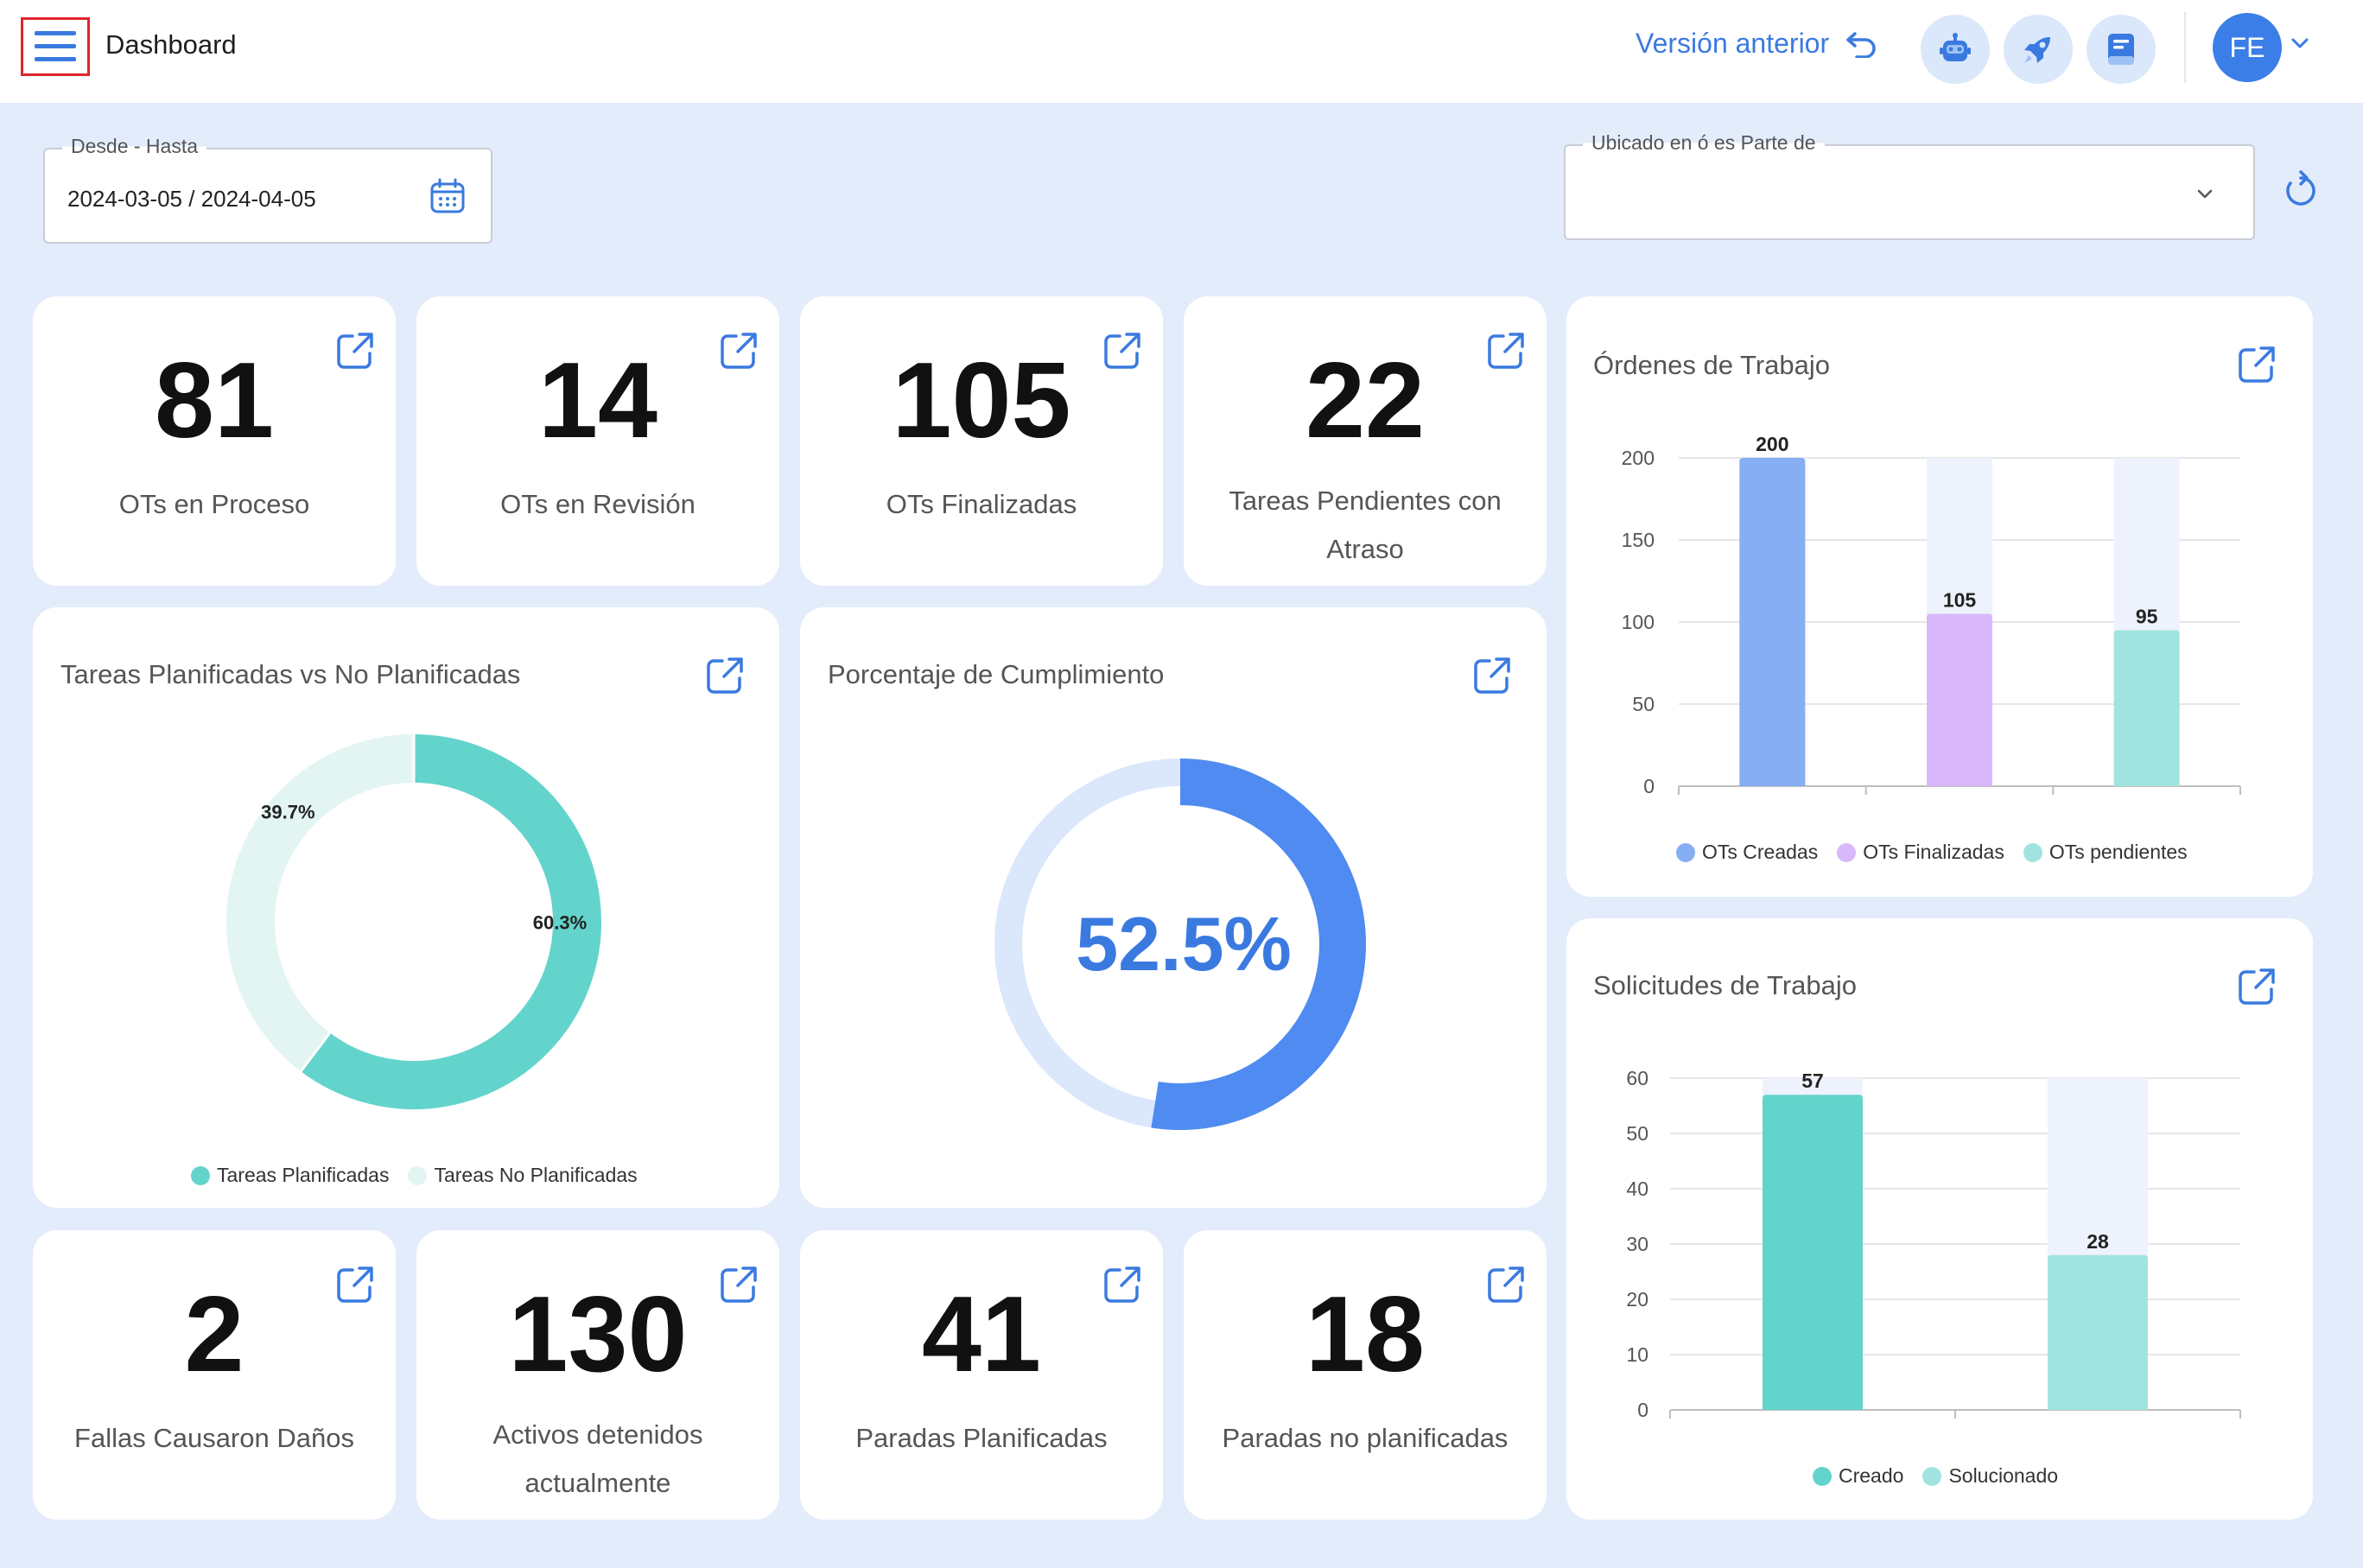 This screenshot has width=2363, height=1568. I want to click on work-requests-legend: Creado Solucionado, so click(1945, 1476).